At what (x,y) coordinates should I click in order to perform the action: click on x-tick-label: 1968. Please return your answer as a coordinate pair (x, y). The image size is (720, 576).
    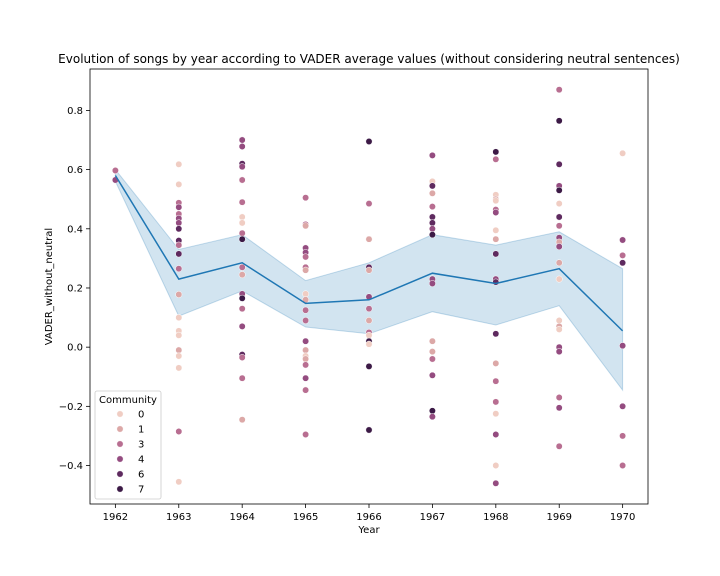
    Looking at the image, I should click on (495, 517).